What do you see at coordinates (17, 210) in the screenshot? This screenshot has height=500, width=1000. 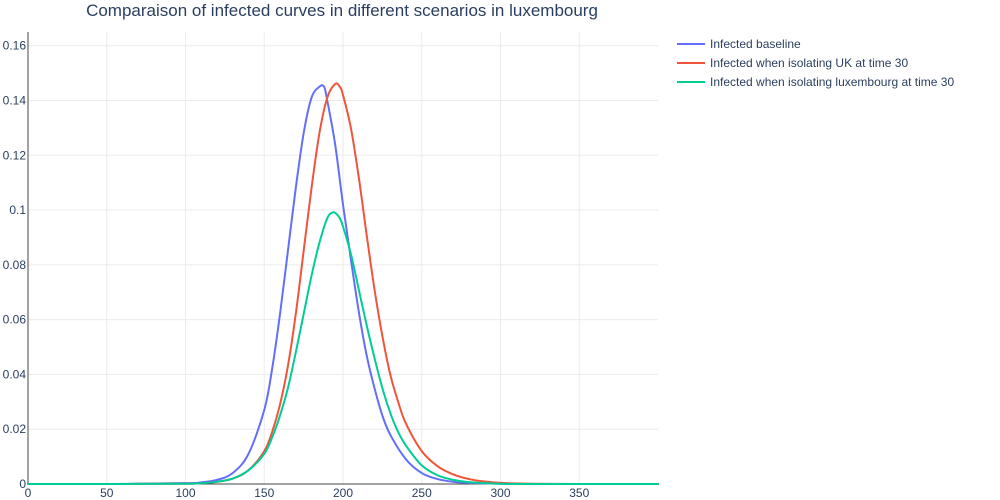 I see `y-tick-label: 0.1` at bounding box center [17, 210].